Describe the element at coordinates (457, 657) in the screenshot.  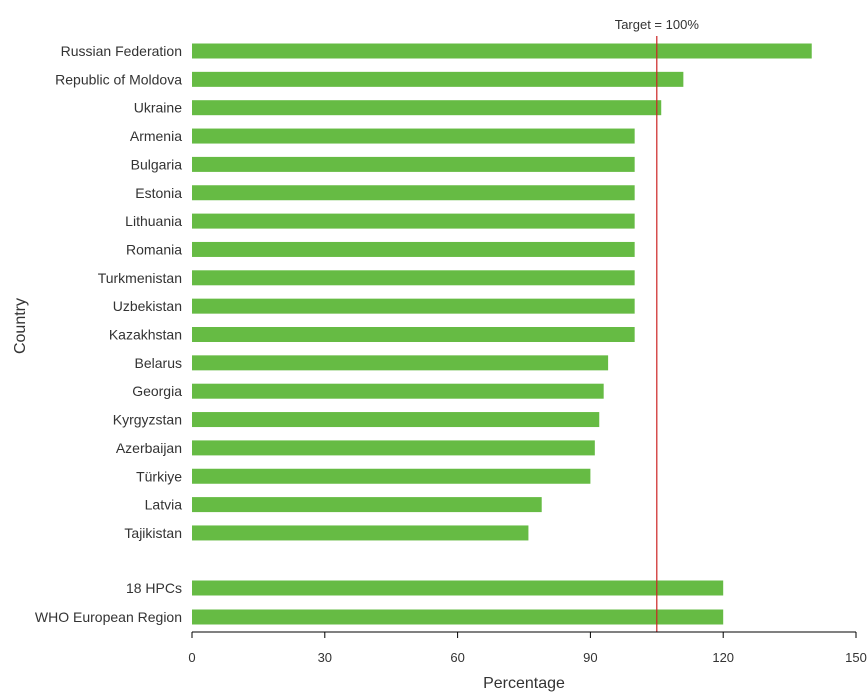
I see `x-tick-label: 60` at that location.